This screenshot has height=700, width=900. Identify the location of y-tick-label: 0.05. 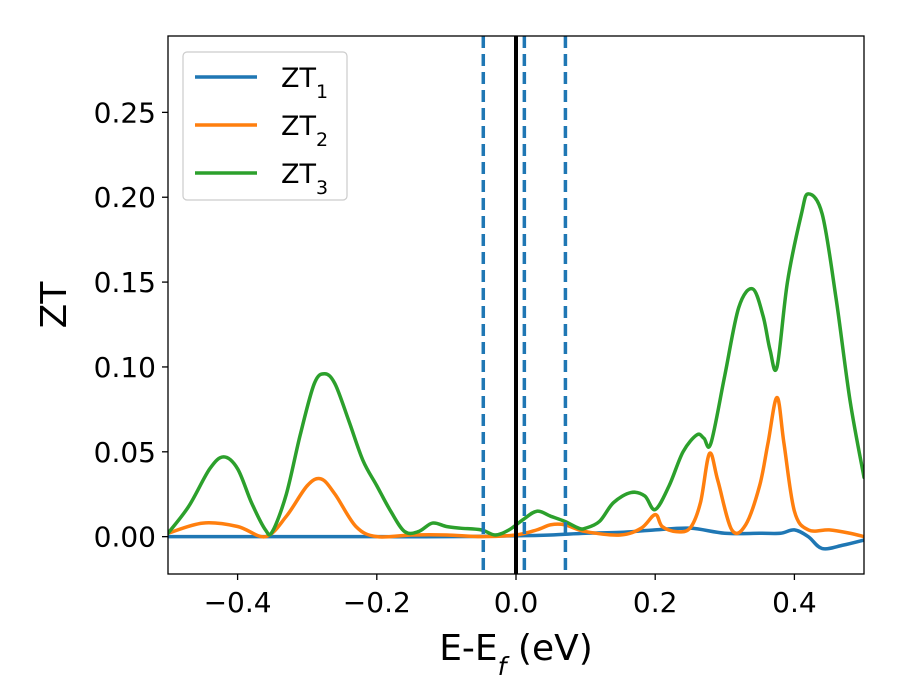
(125, 452).